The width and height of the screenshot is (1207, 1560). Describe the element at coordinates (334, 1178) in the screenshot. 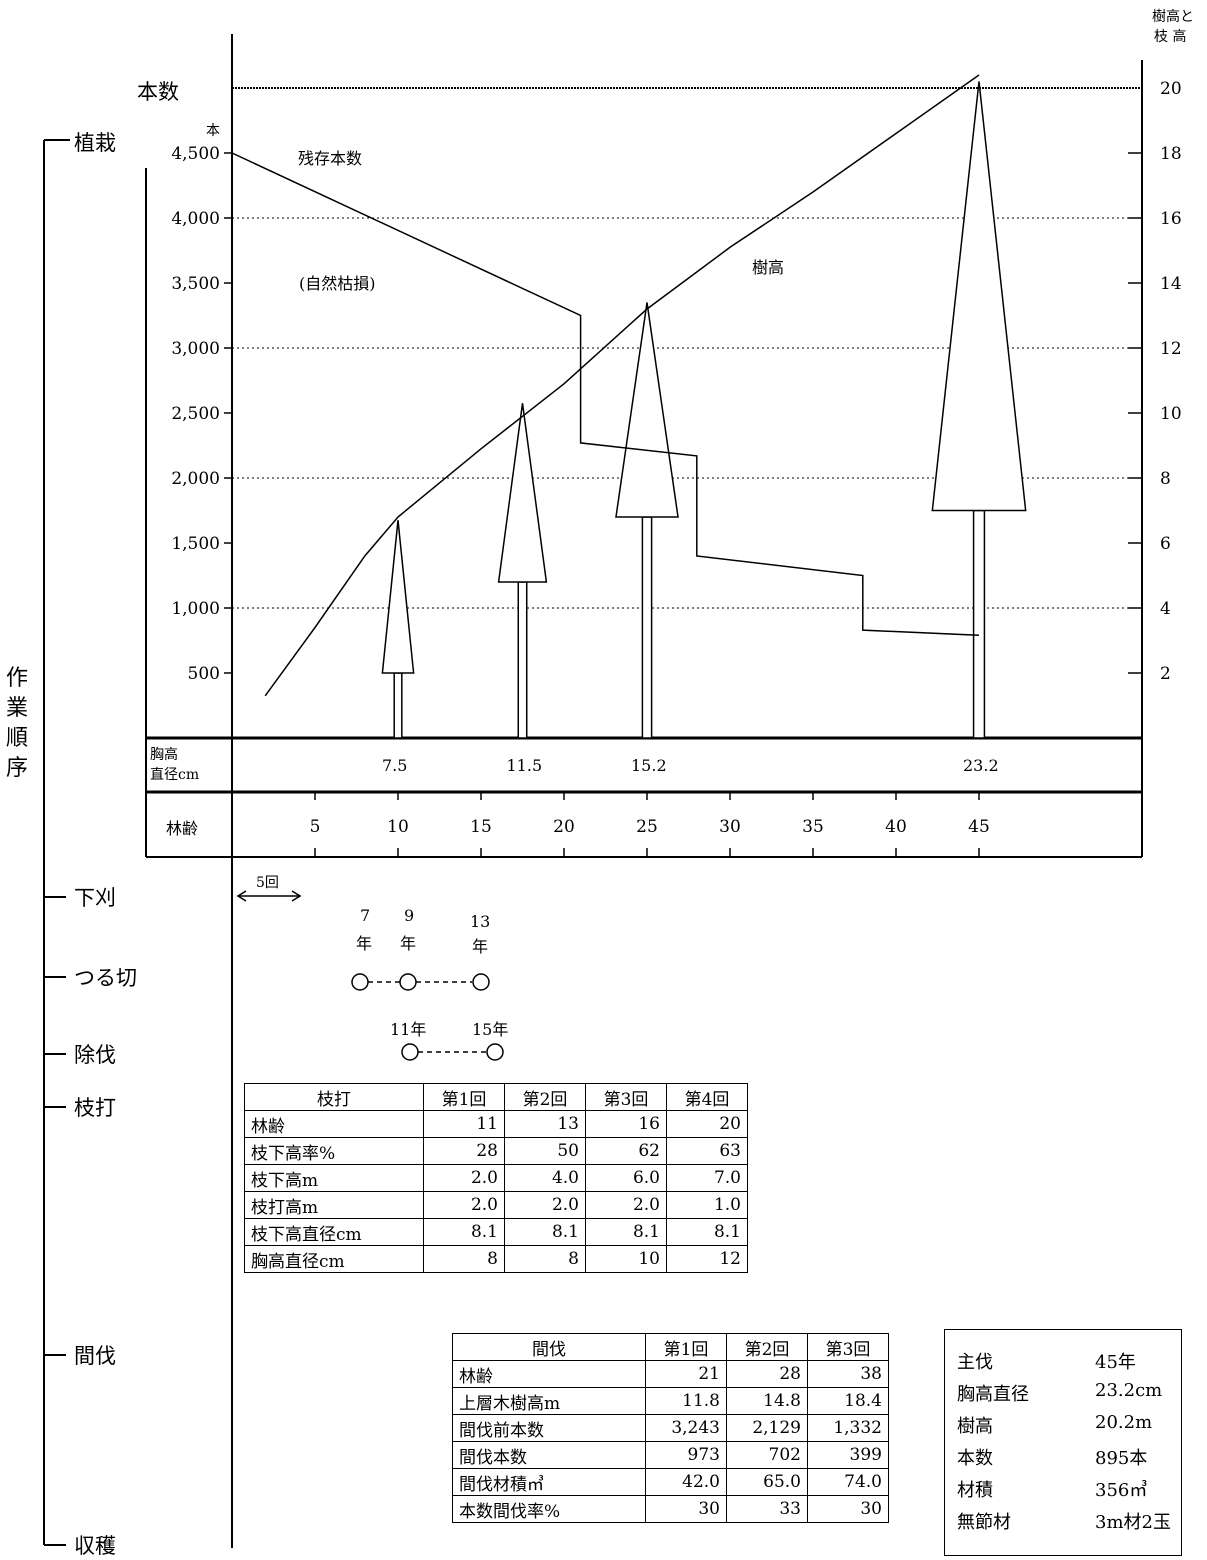

I see `row-label: 枝下高m` at that location.